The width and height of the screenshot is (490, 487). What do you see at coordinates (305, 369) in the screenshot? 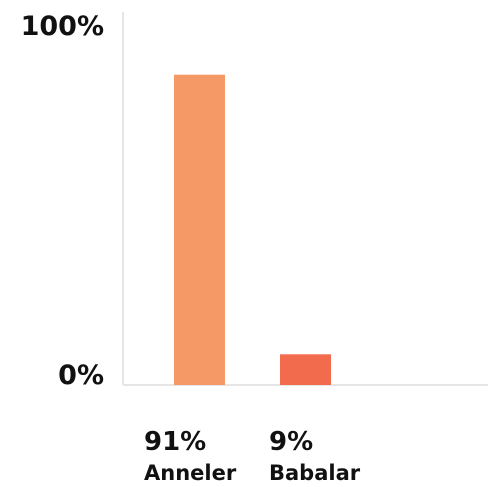
I see `bar-babalar` at bounding box center [305, 369].